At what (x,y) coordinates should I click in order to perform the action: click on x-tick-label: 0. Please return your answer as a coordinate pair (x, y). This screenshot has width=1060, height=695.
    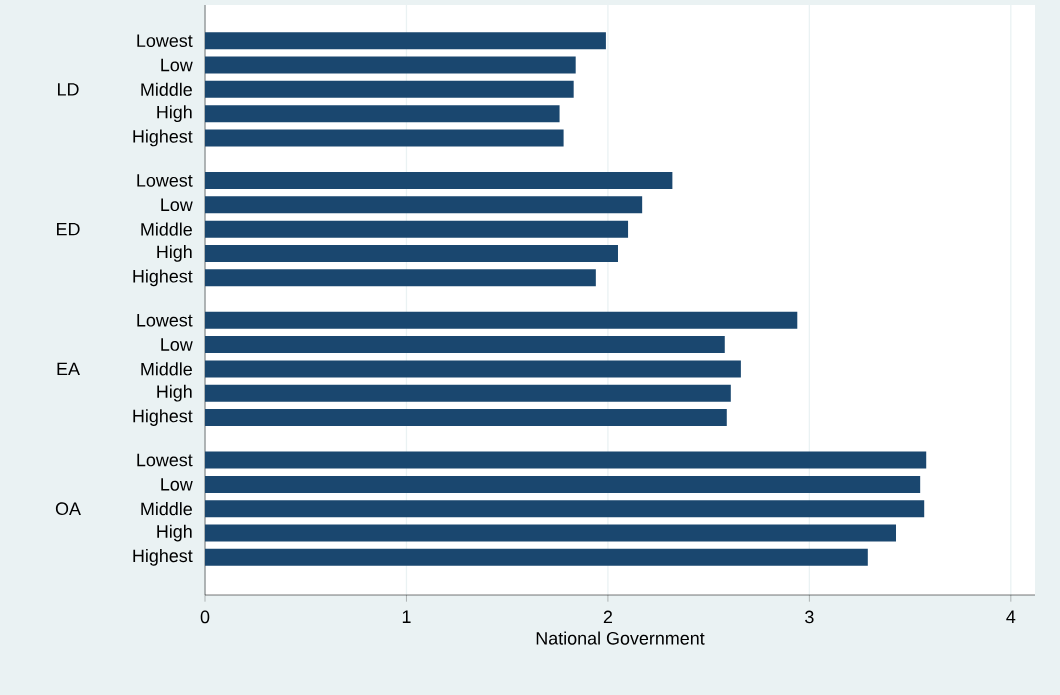
    Looking at the image, I should click on (205, 617).